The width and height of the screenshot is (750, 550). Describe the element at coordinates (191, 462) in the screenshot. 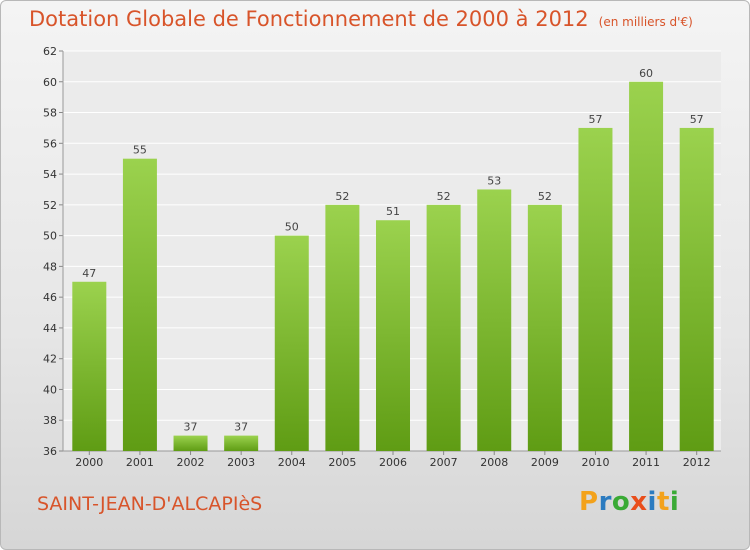

I see `x-tick-label: 2002` at that location.